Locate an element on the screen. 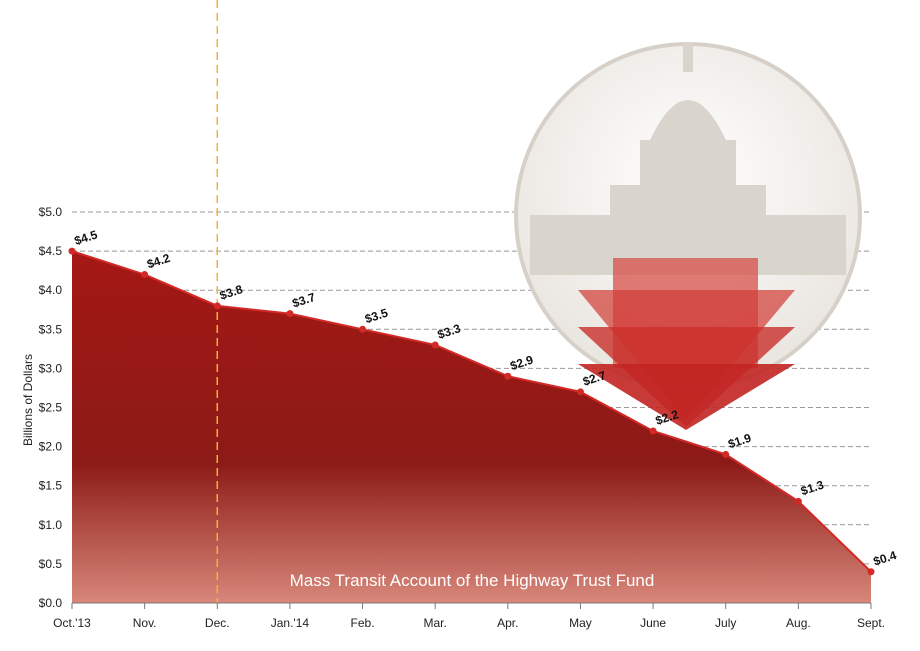 The image size is (920, 651). y-tick-label: $1.0 is located at coordinates (51, 525).